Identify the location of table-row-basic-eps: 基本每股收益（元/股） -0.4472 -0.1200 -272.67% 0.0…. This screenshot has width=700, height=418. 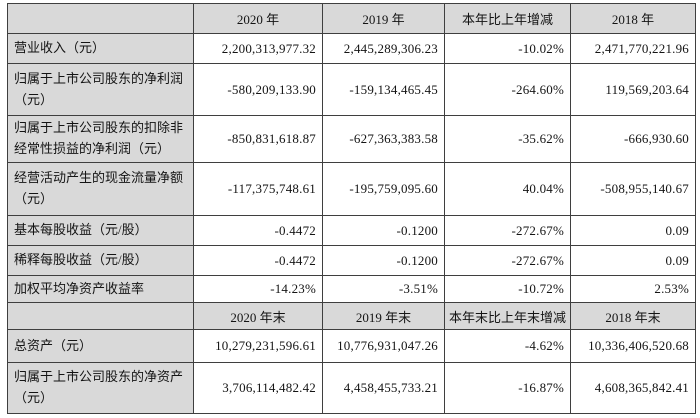
(351, 230).